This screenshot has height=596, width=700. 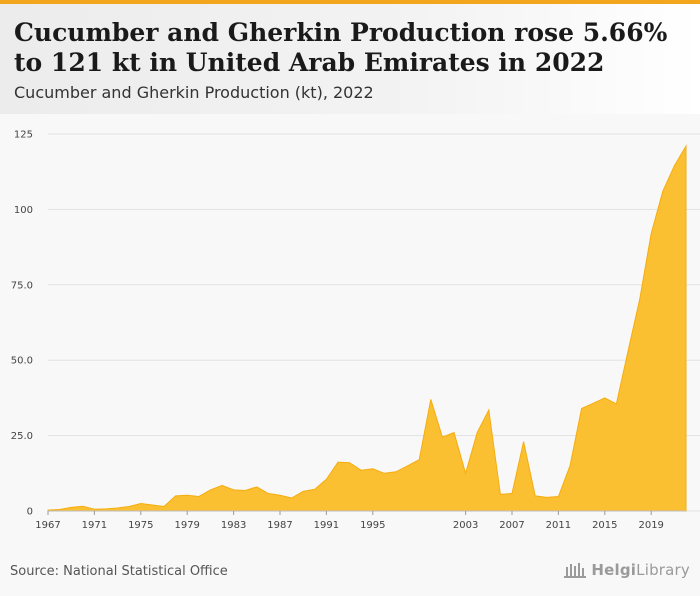 I want to click on x-tick-label: 1975, so click(x=140, y=525).